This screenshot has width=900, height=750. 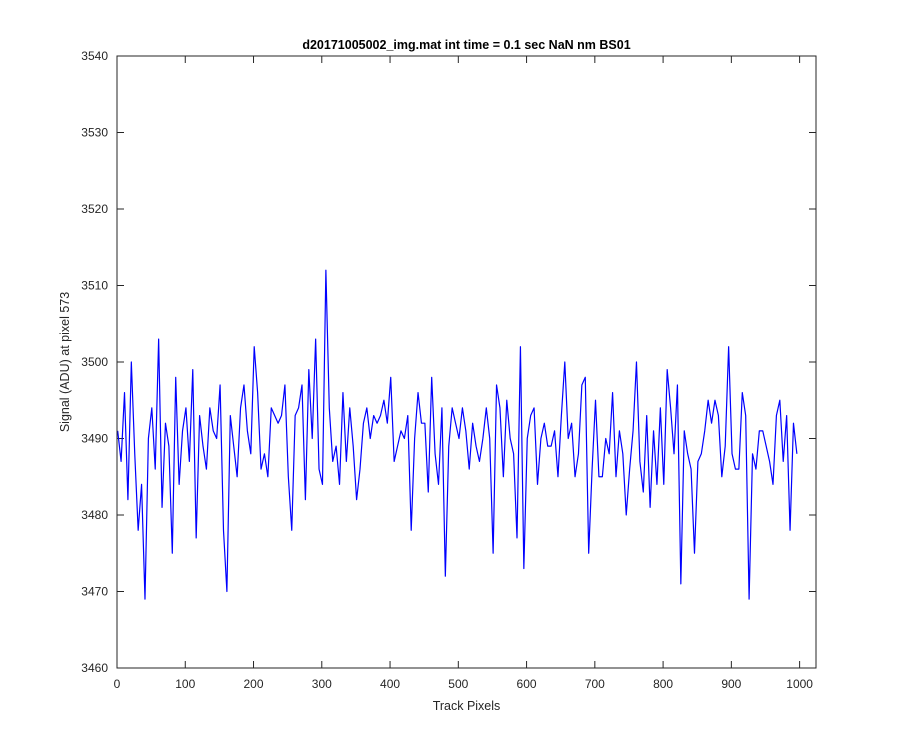 What do you see at coordinates (94, 56) in the screenshot?
I see `y-tick-label: 3540` at bounding box center [94, 56].